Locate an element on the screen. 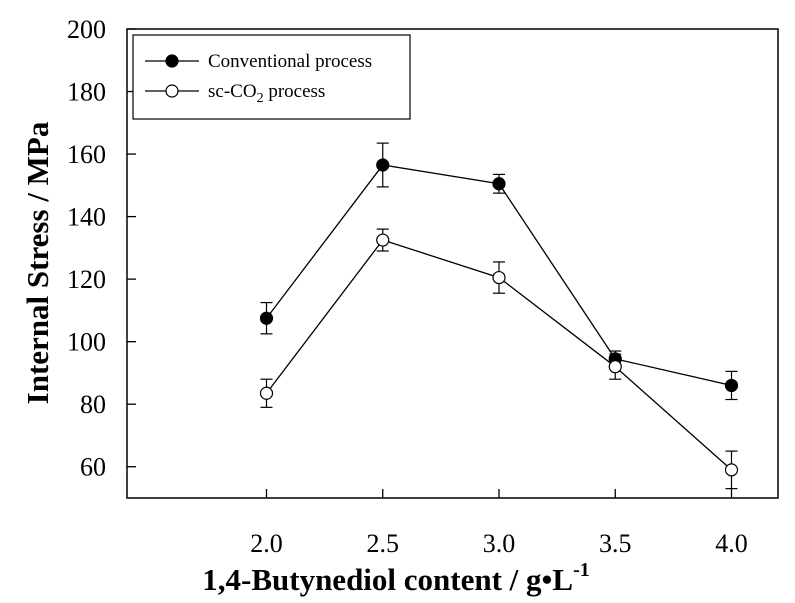 Image resolution: width=795 pixels, height=603 pixels. x-axis-title-main: 1,4-Butynediol content / g•L is located at coordinates (387, 579).